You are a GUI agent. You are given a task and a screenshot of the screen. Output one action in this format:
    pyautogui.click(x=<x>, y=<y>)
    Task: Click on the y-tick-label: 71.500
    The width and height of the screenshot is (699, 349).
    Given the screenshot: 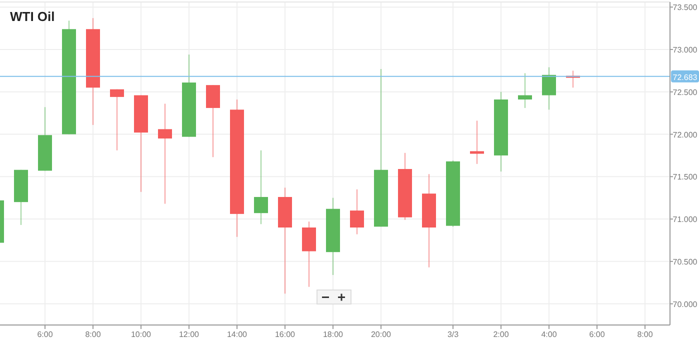 What is the action you would take?
    pyautogui.click(x=685, y=177)
    